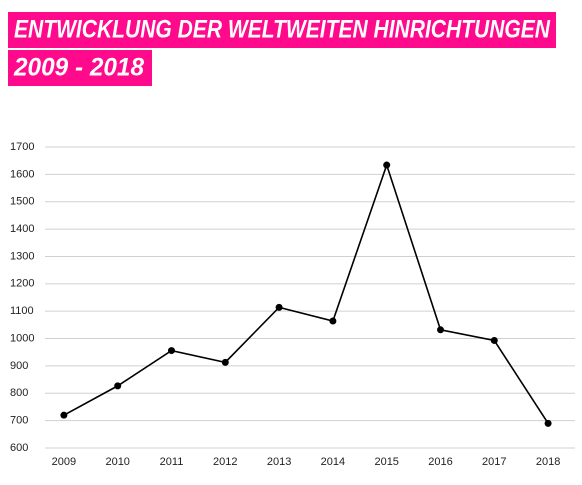 Image resolution: width=582 pixels, height=485 pixels. Describe the element at coordinates (440, 462) in the screenshot. I see `x-tick-label: 2016` at that location.